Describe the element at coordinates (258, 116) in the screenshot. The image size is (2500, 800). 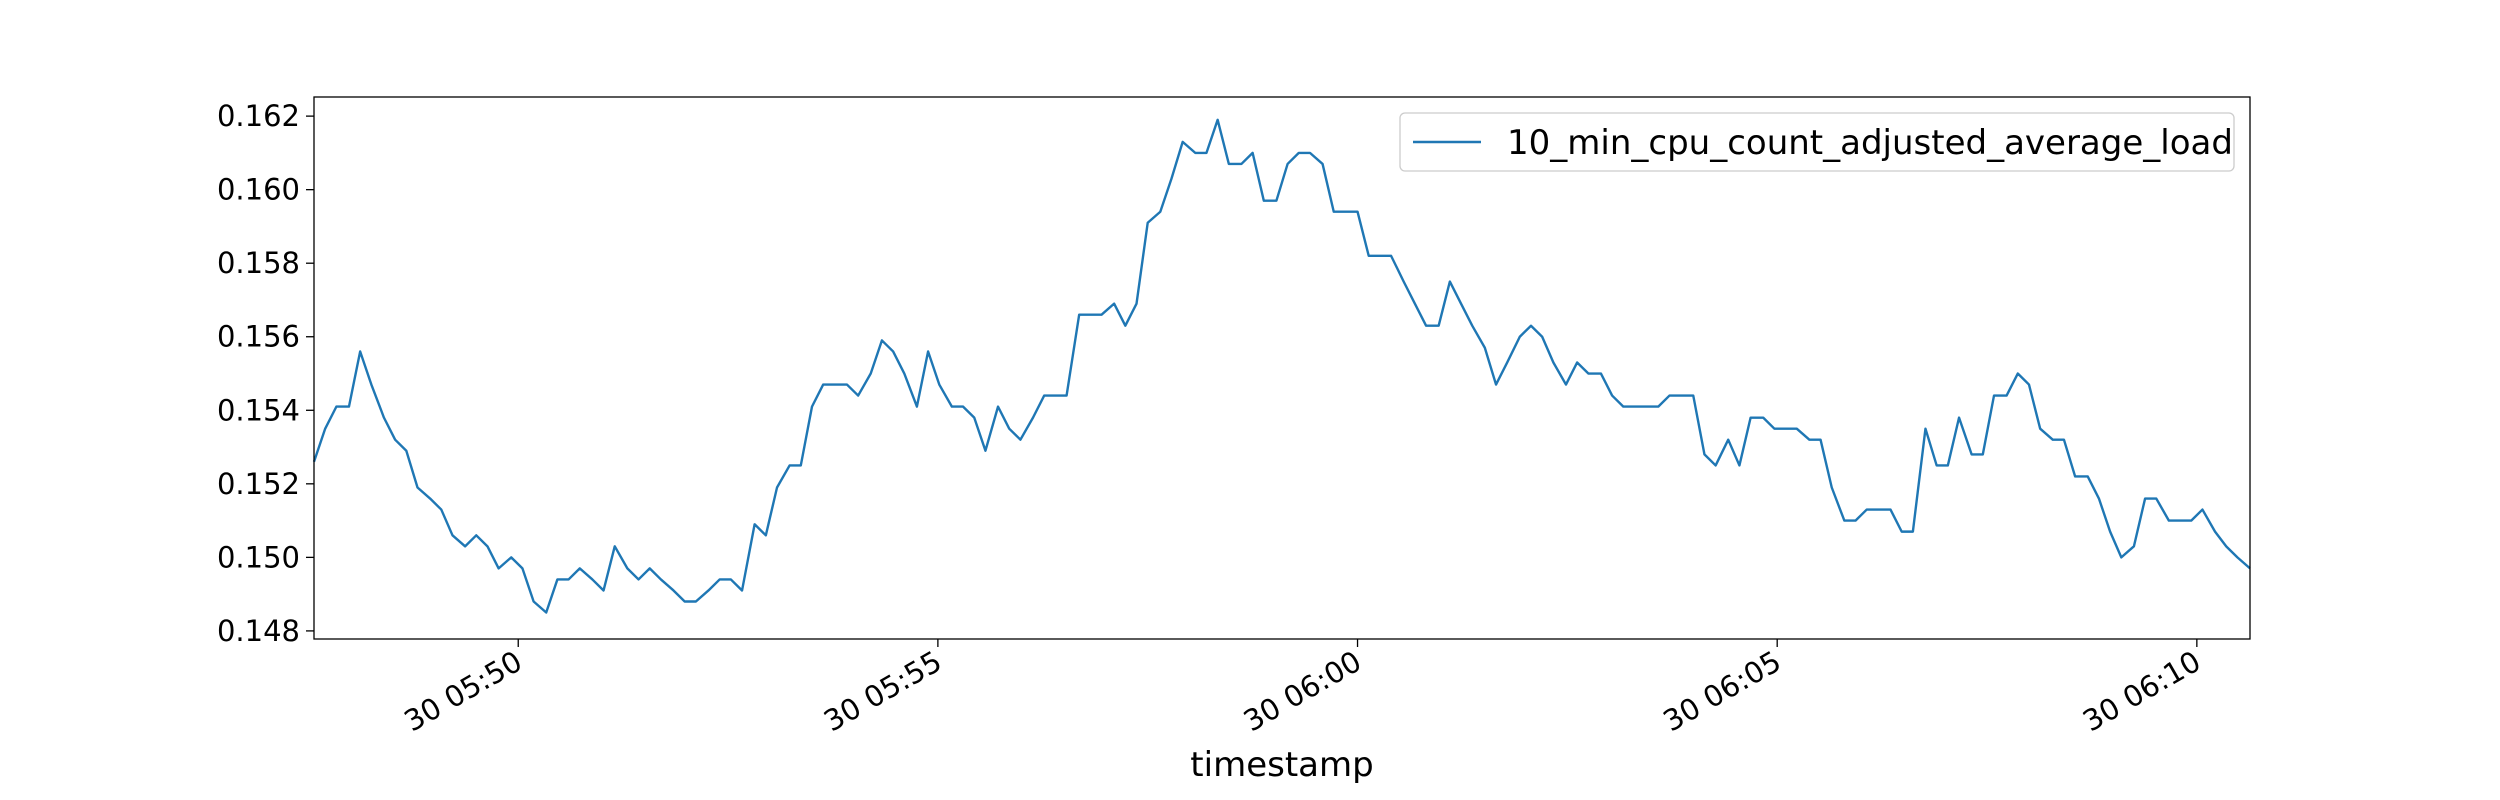
I see `y-tick-label: 0.162` at that location.